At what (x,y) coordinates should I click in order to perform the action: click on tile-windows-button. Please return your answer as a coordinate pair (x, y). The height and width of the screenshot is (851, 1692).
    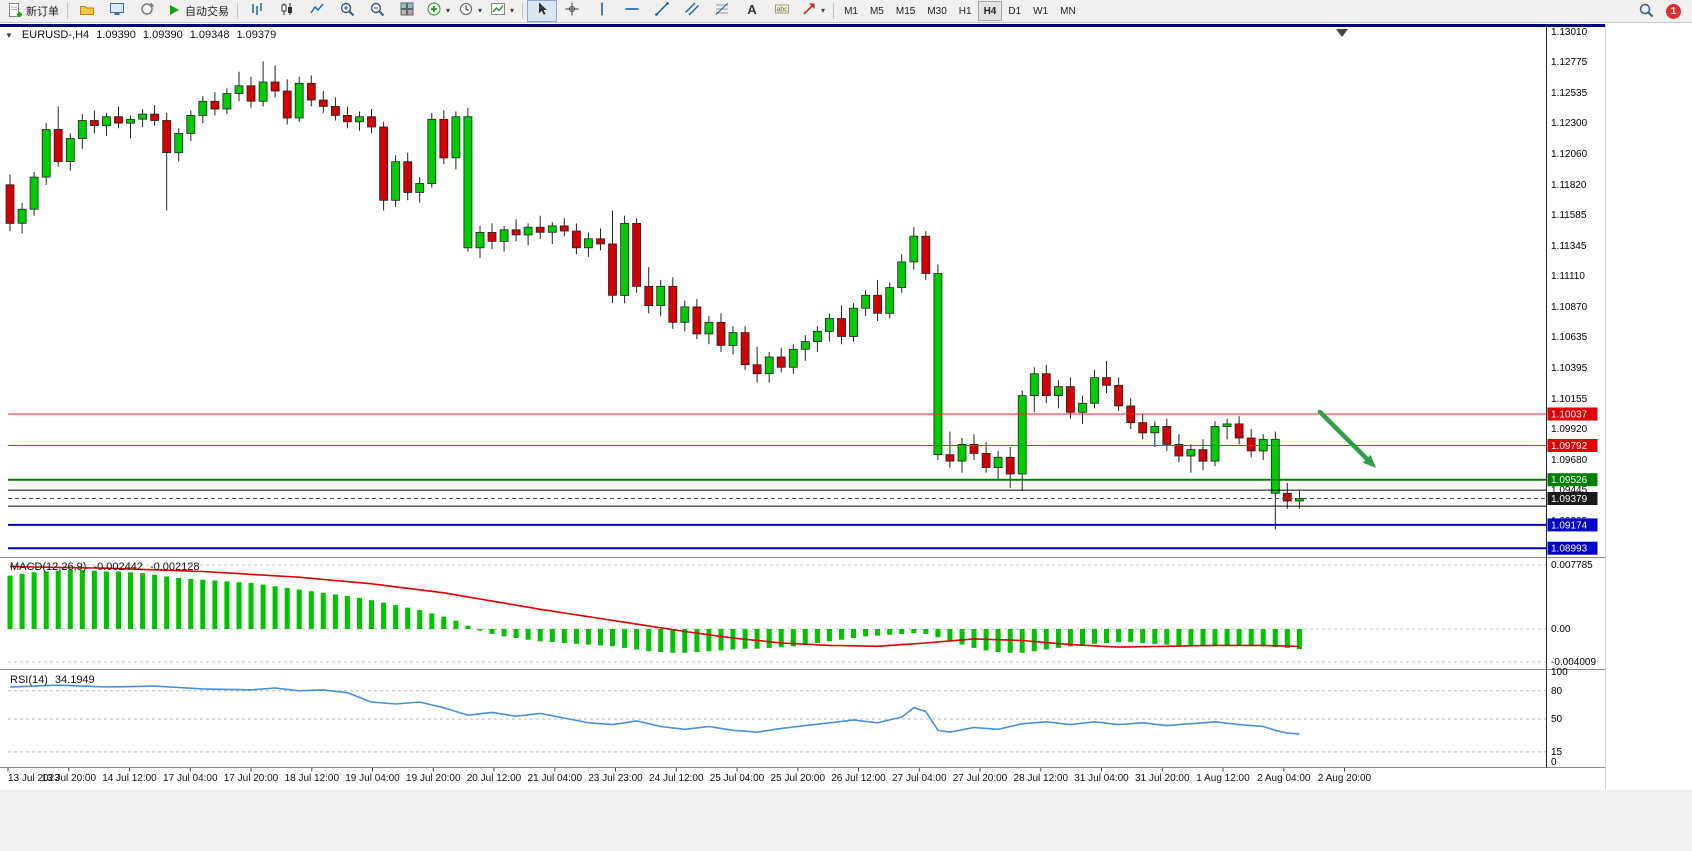
    Looking at the image, I should click on (407, 11).